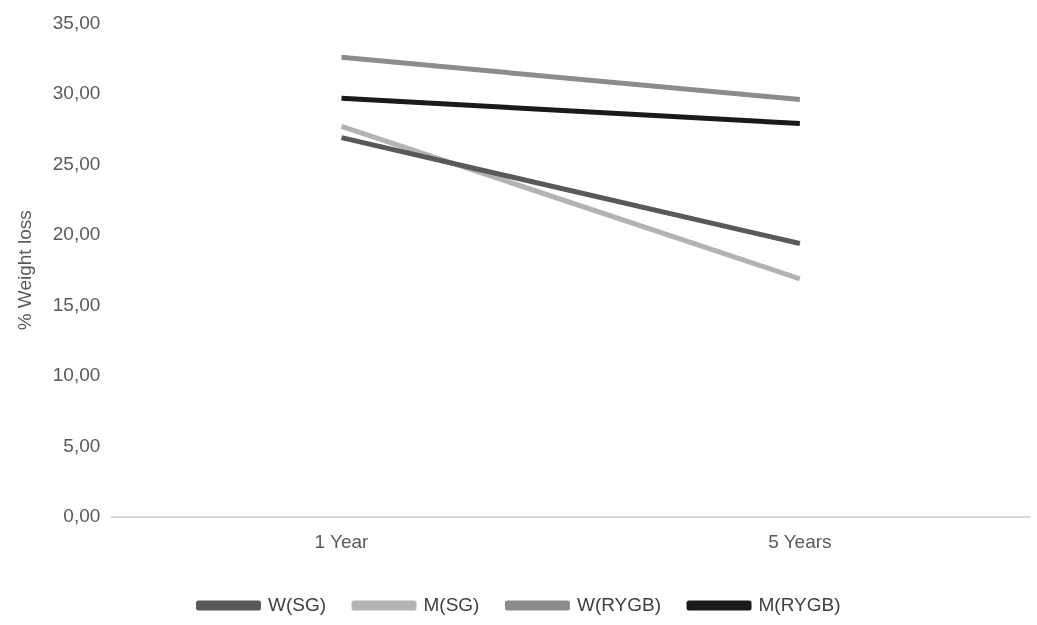 The width and height of the screenshot is (1037, 625). Describe the element at coordinates (76, 93) in the screenshot. I see `y-tick-label: 30,00` at that location.